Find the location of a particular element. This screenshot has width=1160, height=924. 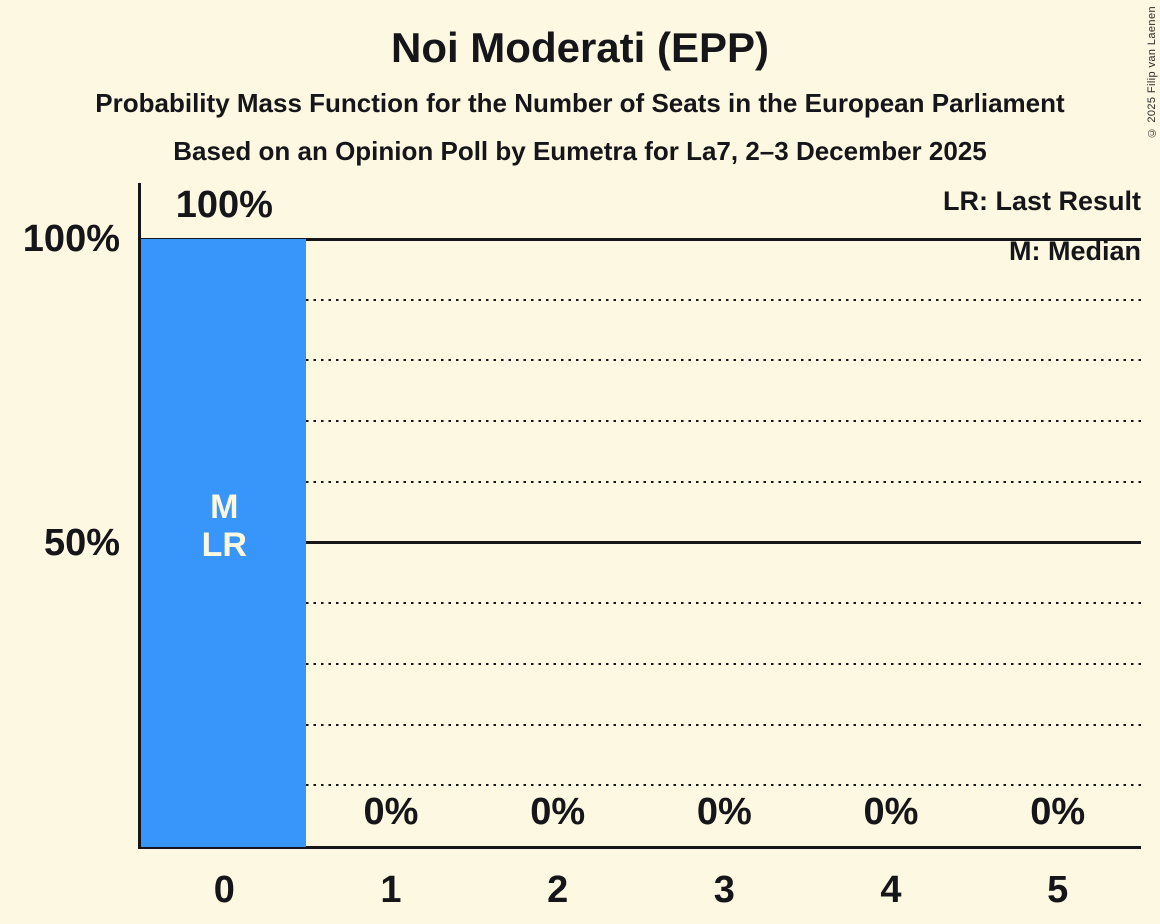

annotation-line-lr: LR is located at coordinates (224, 545).